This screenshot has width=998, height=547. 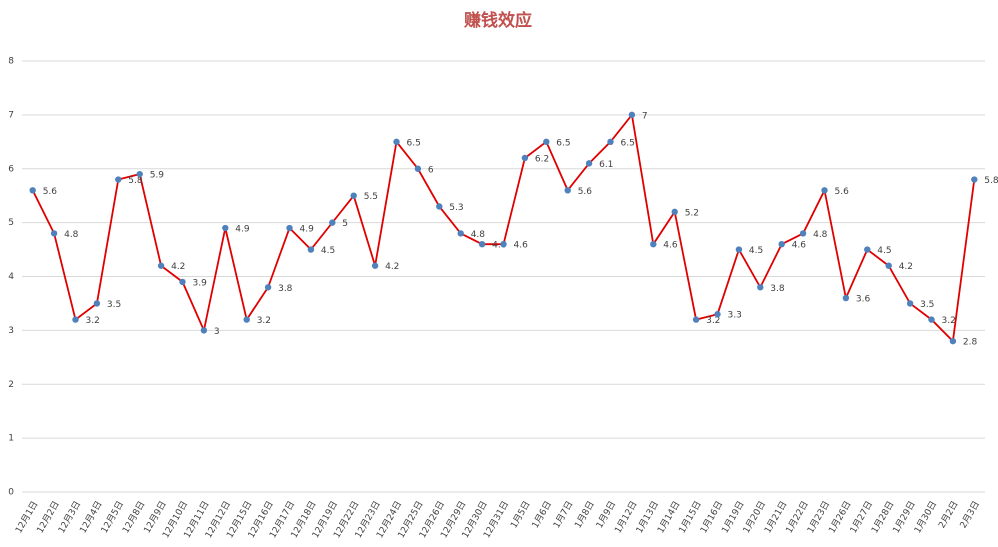 What do you see at coordinates (11, 331) in the screenshot?
I see `y-tick-label: 3` at bounding box center [11, 331].